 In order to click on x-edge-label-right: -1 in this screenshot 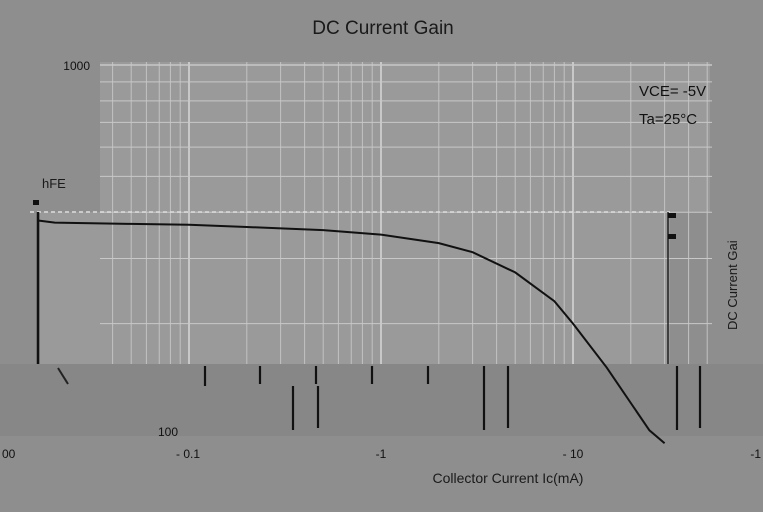, I will do `click(755, 454)`.